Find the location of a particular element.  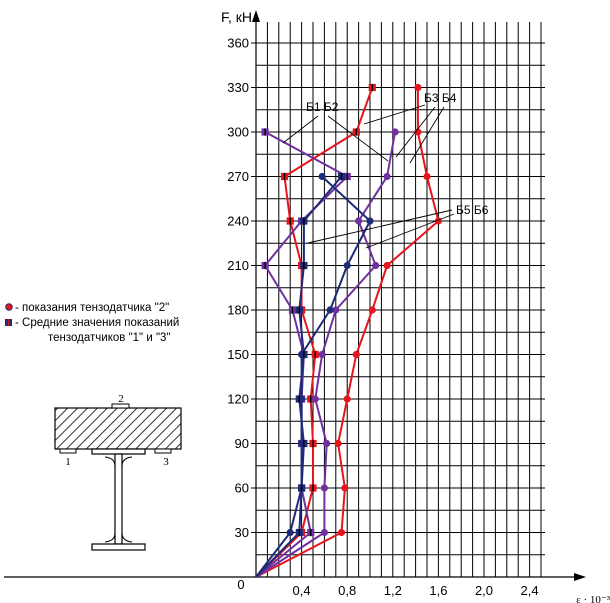

chart-annotations: Б1 Б2 Б3 Б4 Б5 Б6 is located at coordinates (385, 170).